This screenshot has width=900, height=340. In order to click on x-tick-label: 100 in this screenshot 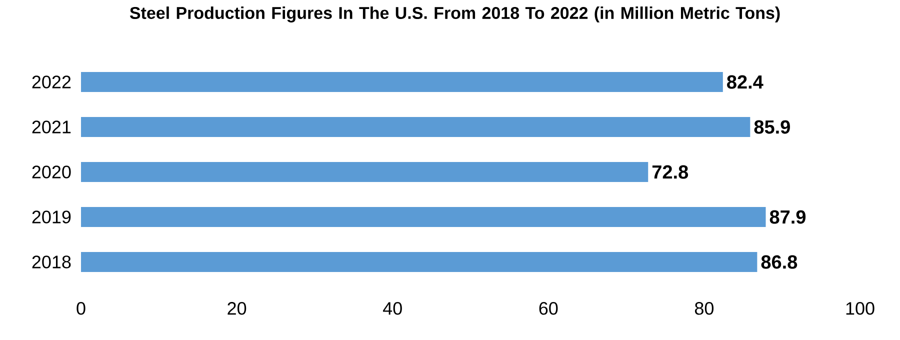, I will do `click(860, 308)`.